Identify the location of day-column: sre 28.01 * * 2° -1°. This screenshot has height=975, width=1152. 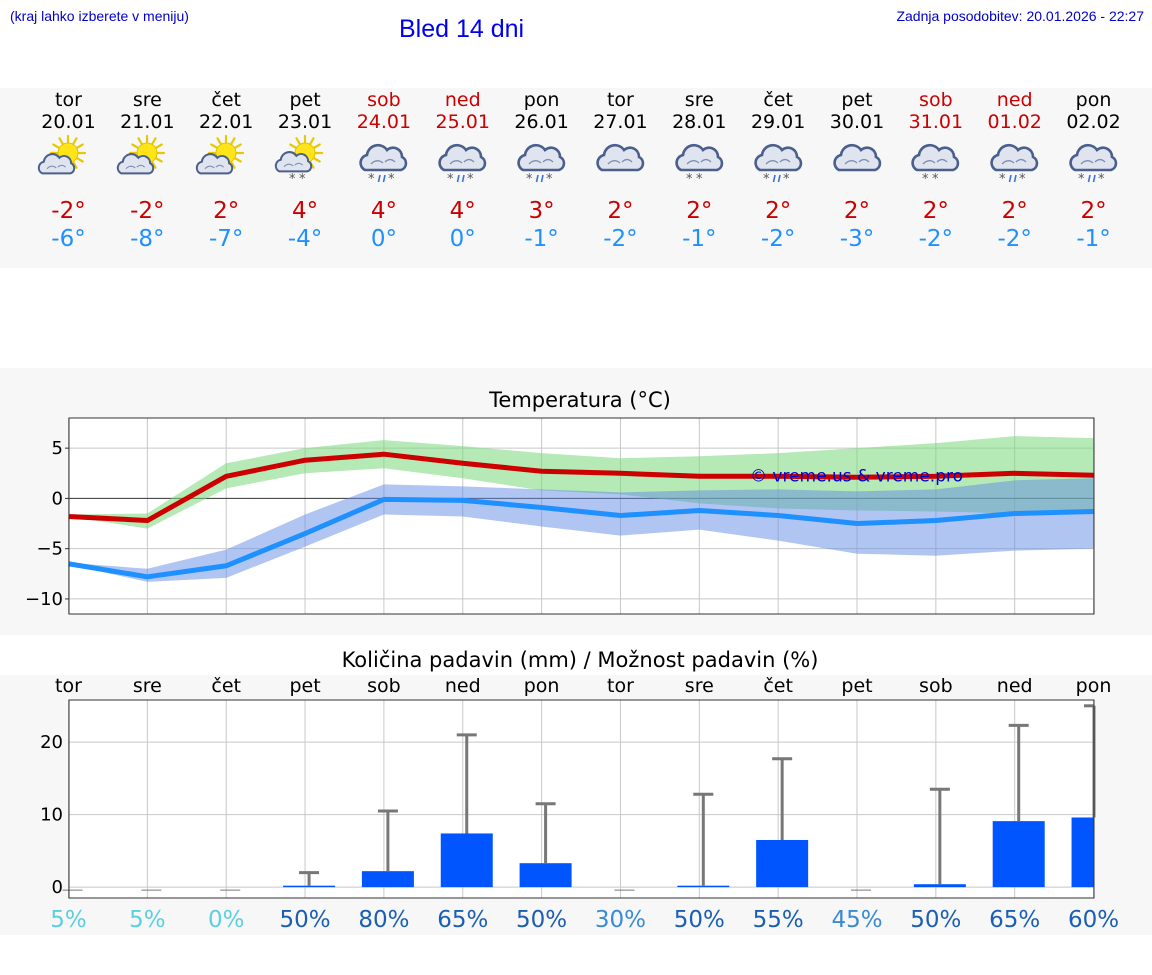
(699, 178).